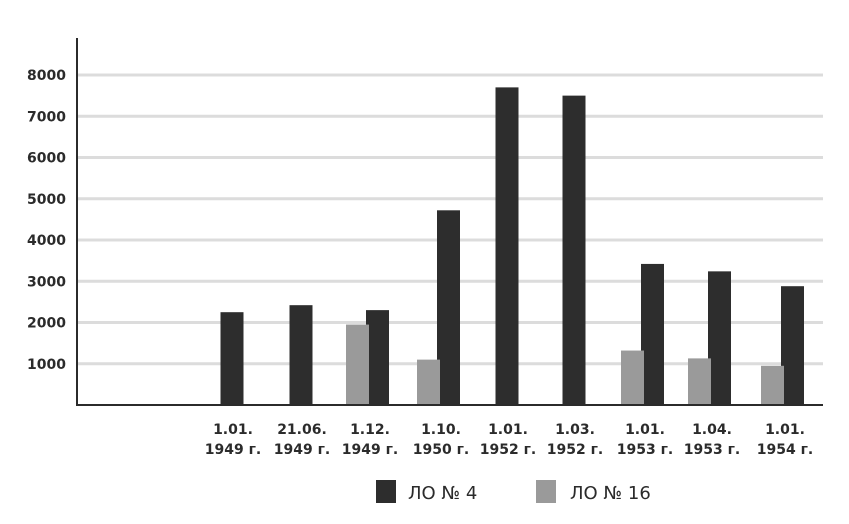  Describe the element at coordinates (46, 241) in the screenshot. I see `y-tick-label: 4000` at that location.